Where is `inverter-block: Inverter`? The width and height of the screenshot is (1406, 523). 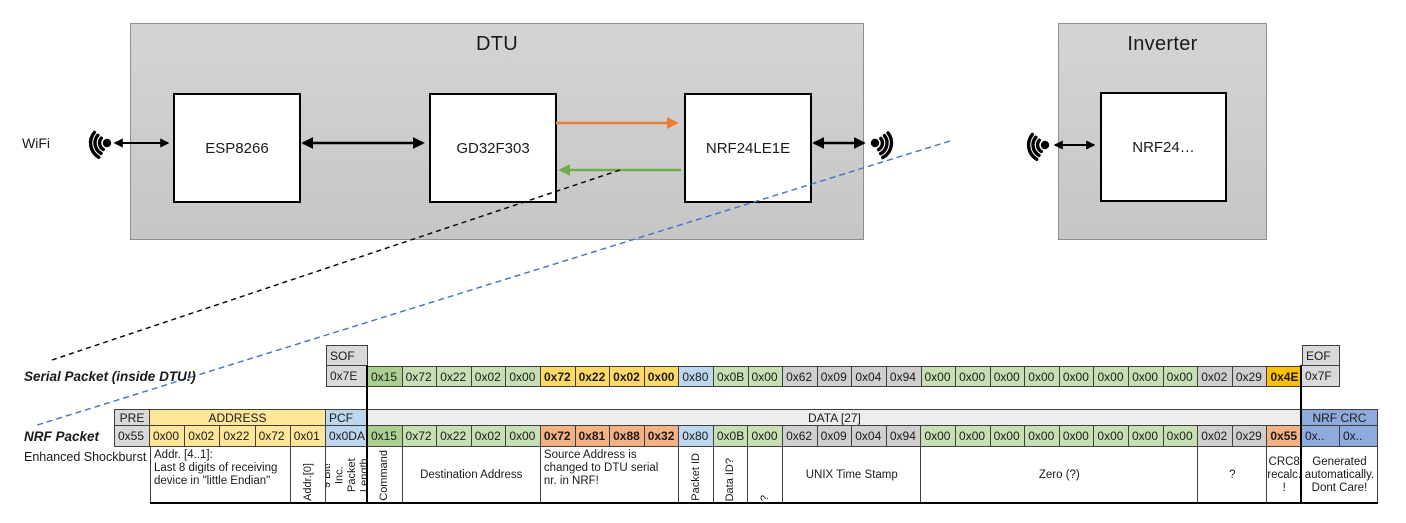
inverter-block: Inverter is located at coordinates (1162, 131).